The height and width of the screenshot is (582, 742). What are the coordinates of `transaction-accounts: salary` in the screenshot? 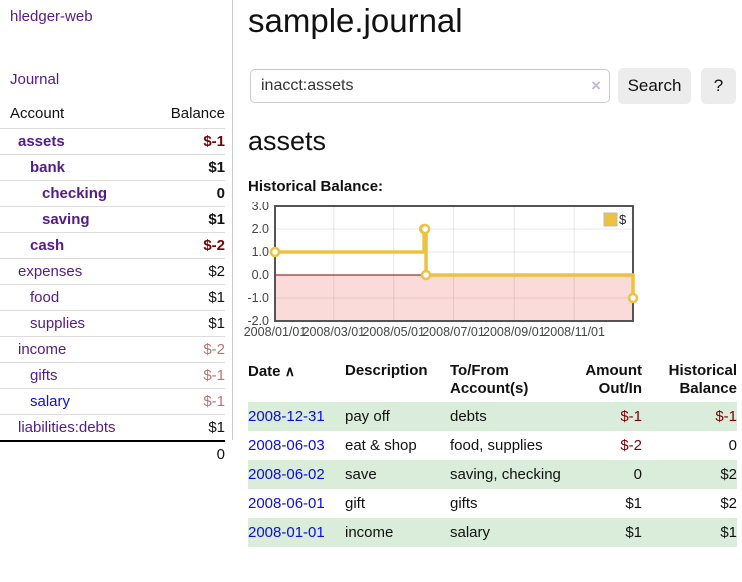 It's located at (510, 532).